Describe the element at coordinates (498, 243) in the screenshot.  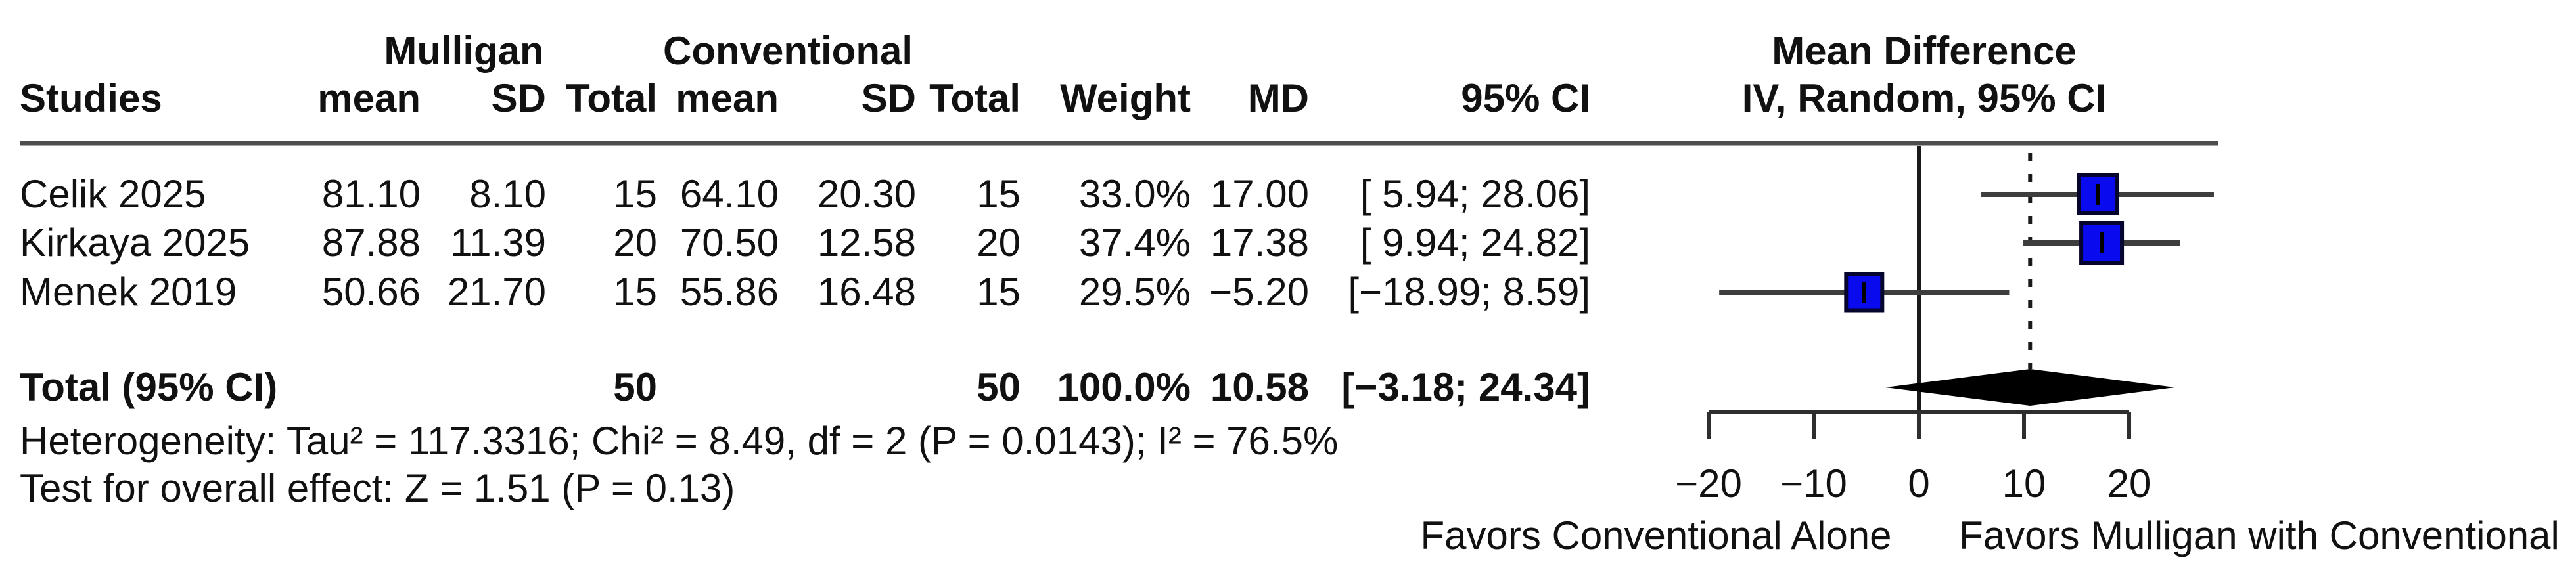
I see `study-row-sd1-cell: 11.39` at that location.